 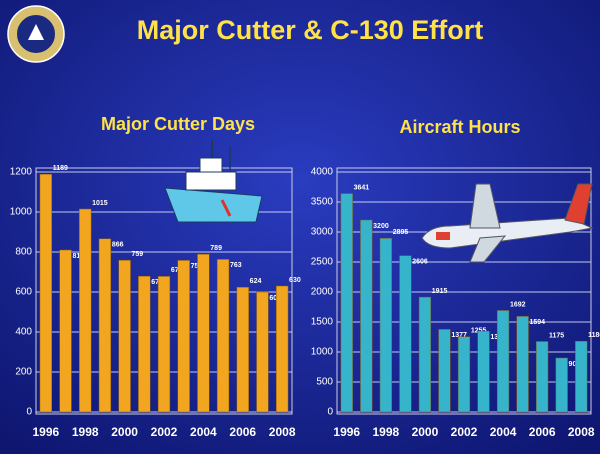 I want to click on y-tick-label: 800, so click(x=23, y=252).